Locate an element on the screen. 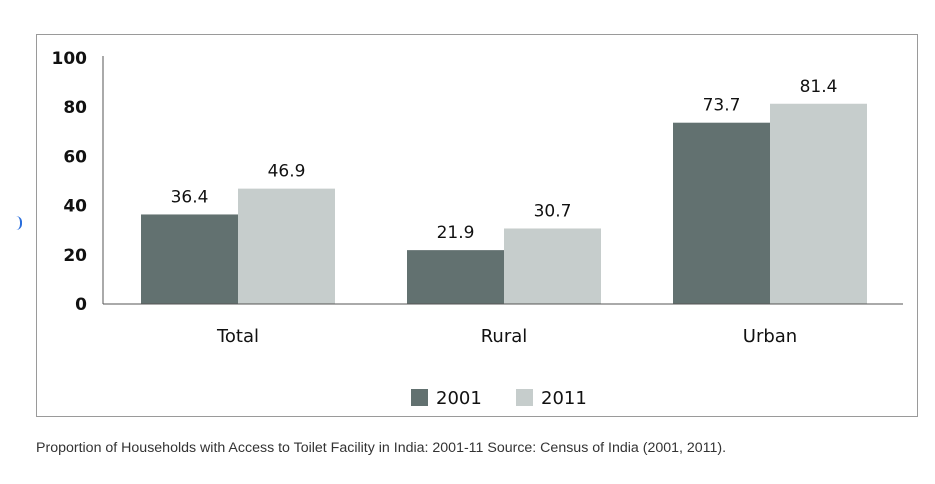  bar-2011-urban is located at coordinates (818, 203).